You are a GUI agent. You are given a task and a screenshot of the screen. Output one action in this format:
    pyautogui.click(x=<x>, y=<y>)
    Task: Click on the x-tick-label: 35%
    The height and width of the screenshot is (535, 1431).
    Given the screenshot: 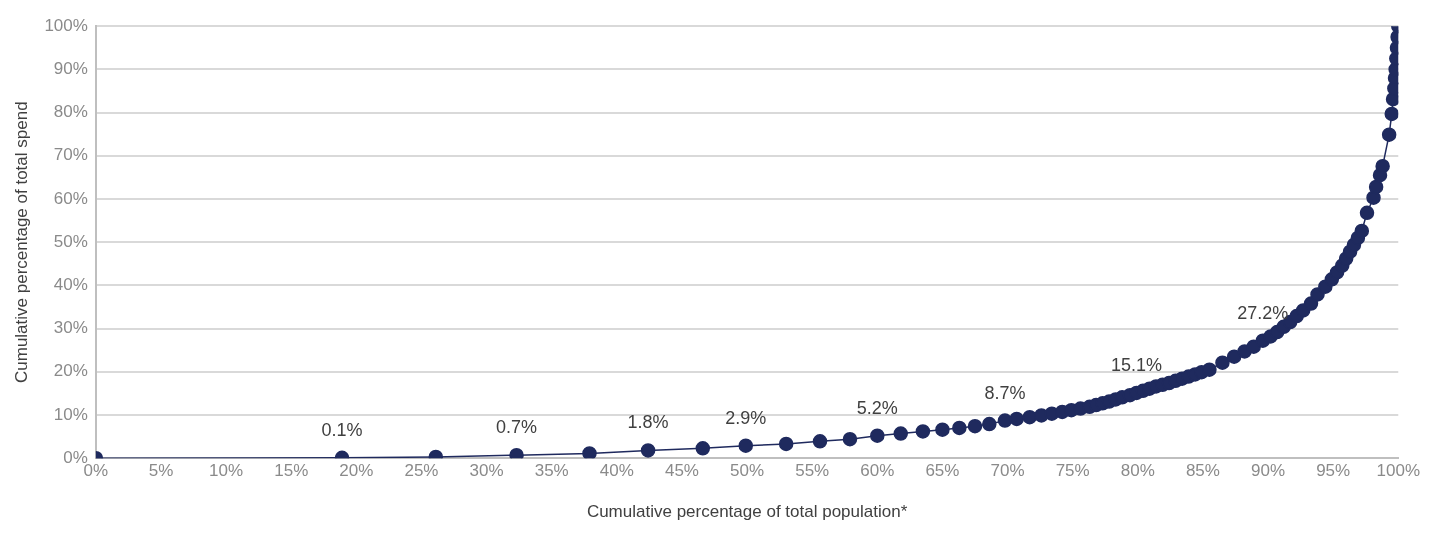 What is the action you would take?
    pyautogui.click(x=551, y=471)
    